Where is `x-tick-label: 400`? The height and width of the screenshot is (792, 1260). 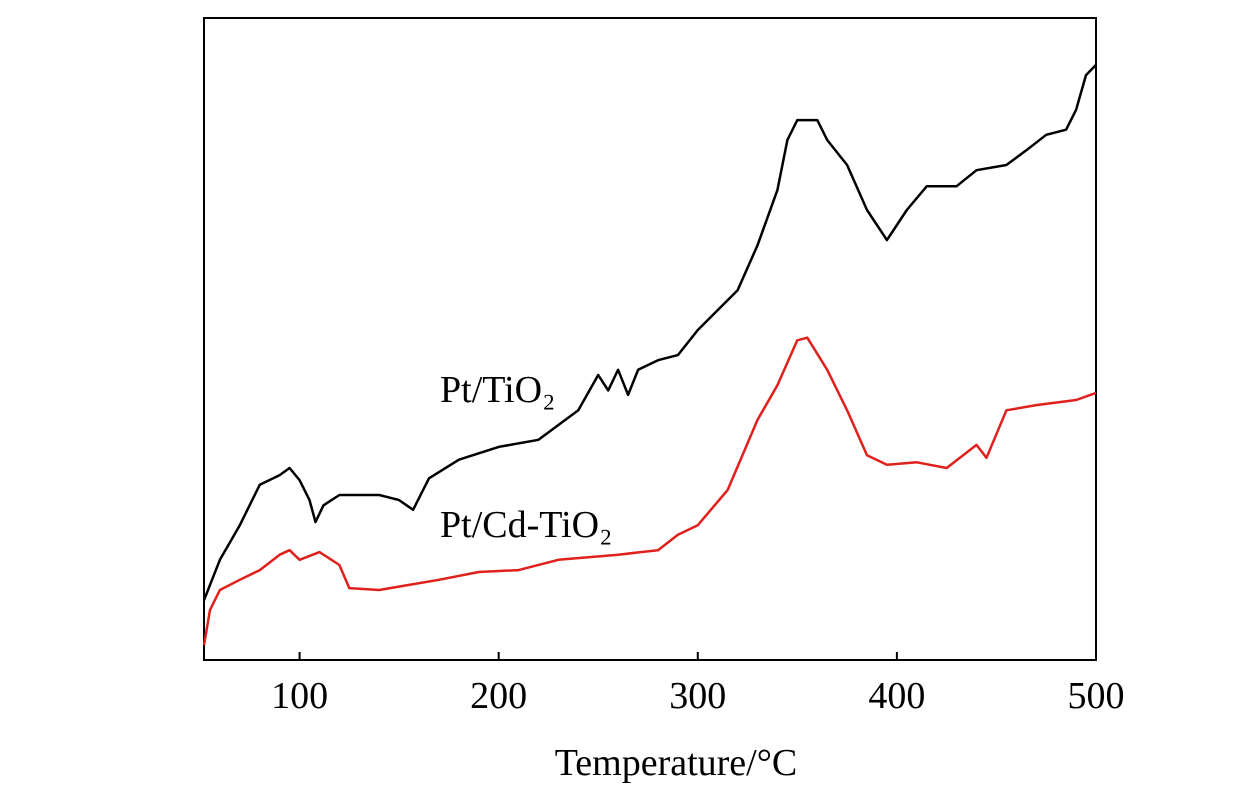
x-tick-label: 400 is located at coordinates (896, 696).